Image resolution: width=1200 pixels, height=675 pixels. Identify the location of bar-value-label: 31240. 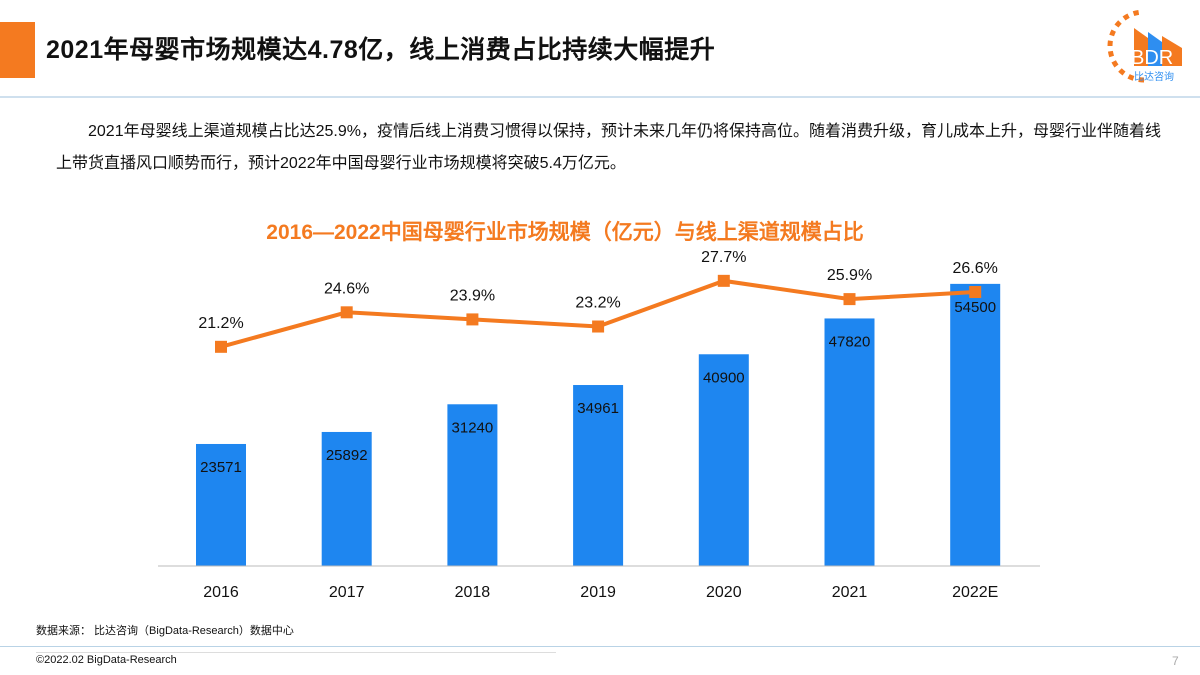
(473, 427).